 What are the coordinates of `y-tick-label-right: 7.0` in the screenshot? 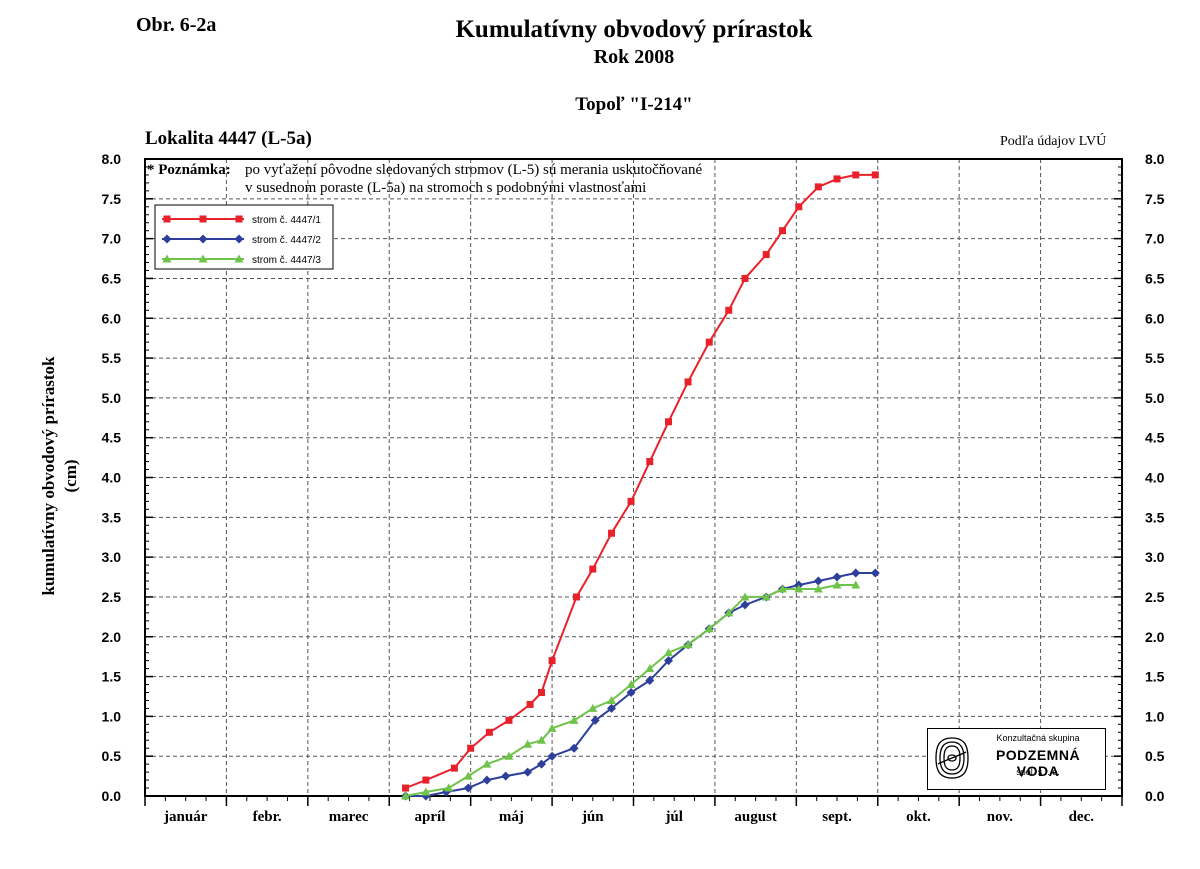 It's located at (1155, 239).